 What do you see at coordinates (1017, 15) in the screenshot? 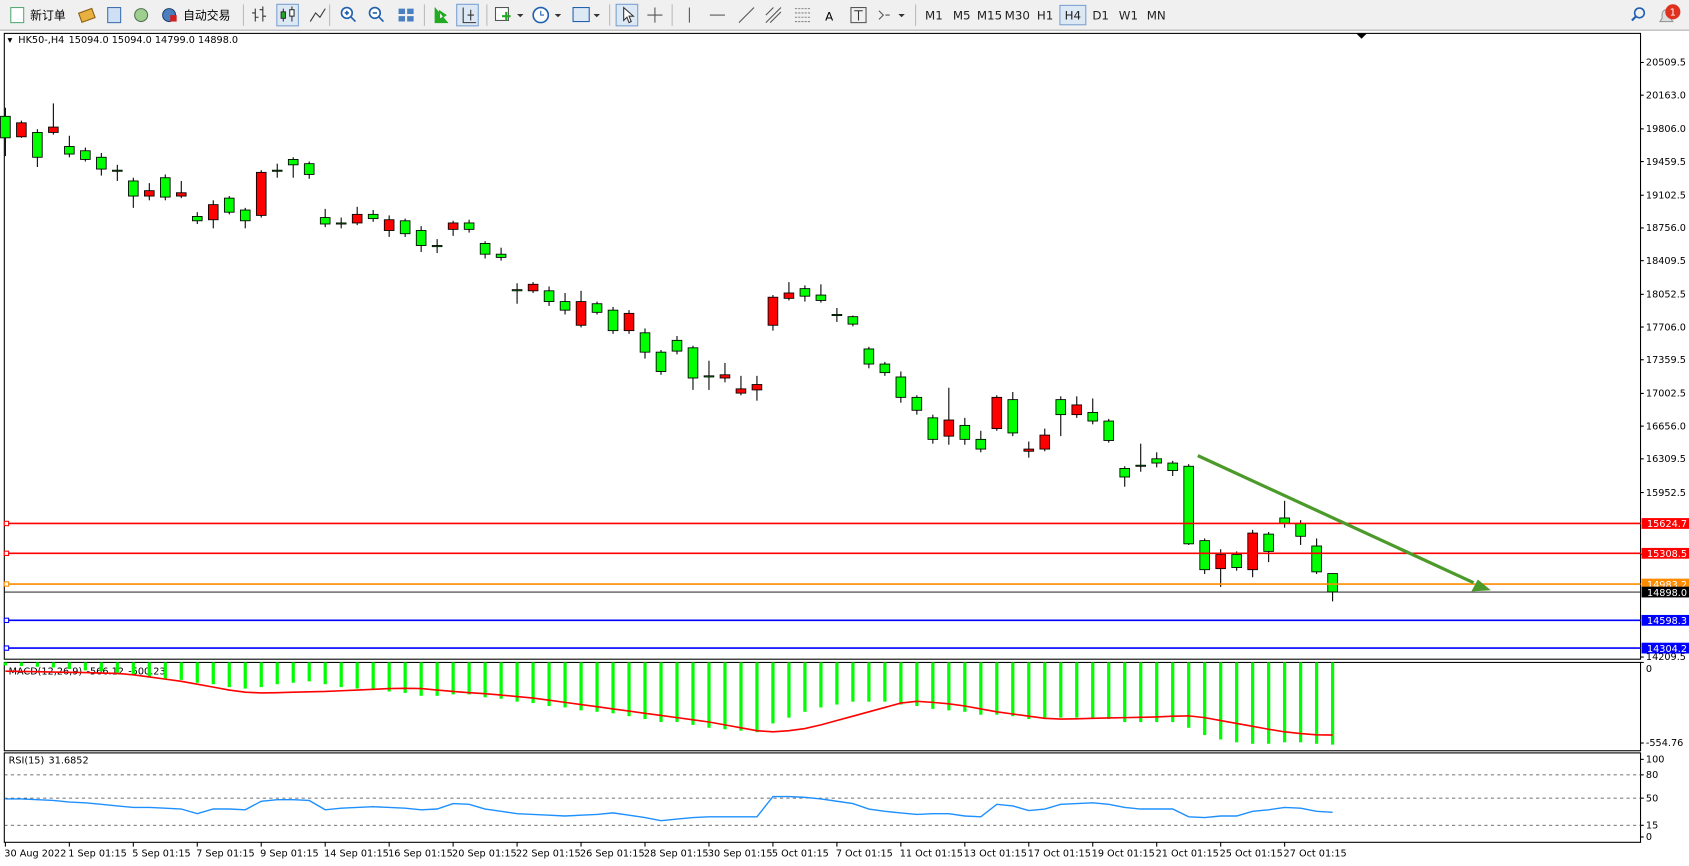
I see `timeframe-button: M30` at bounding box center [1017, 15].